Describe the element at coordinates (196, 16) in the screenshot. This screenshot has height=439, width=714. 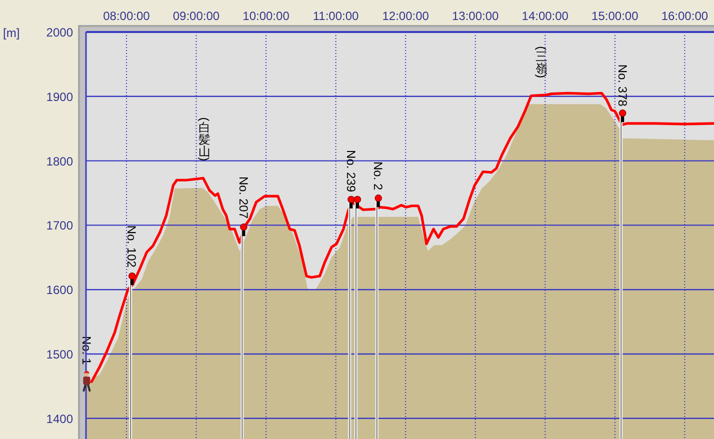
I see `x-tick-label: 09:00:00` at that location.